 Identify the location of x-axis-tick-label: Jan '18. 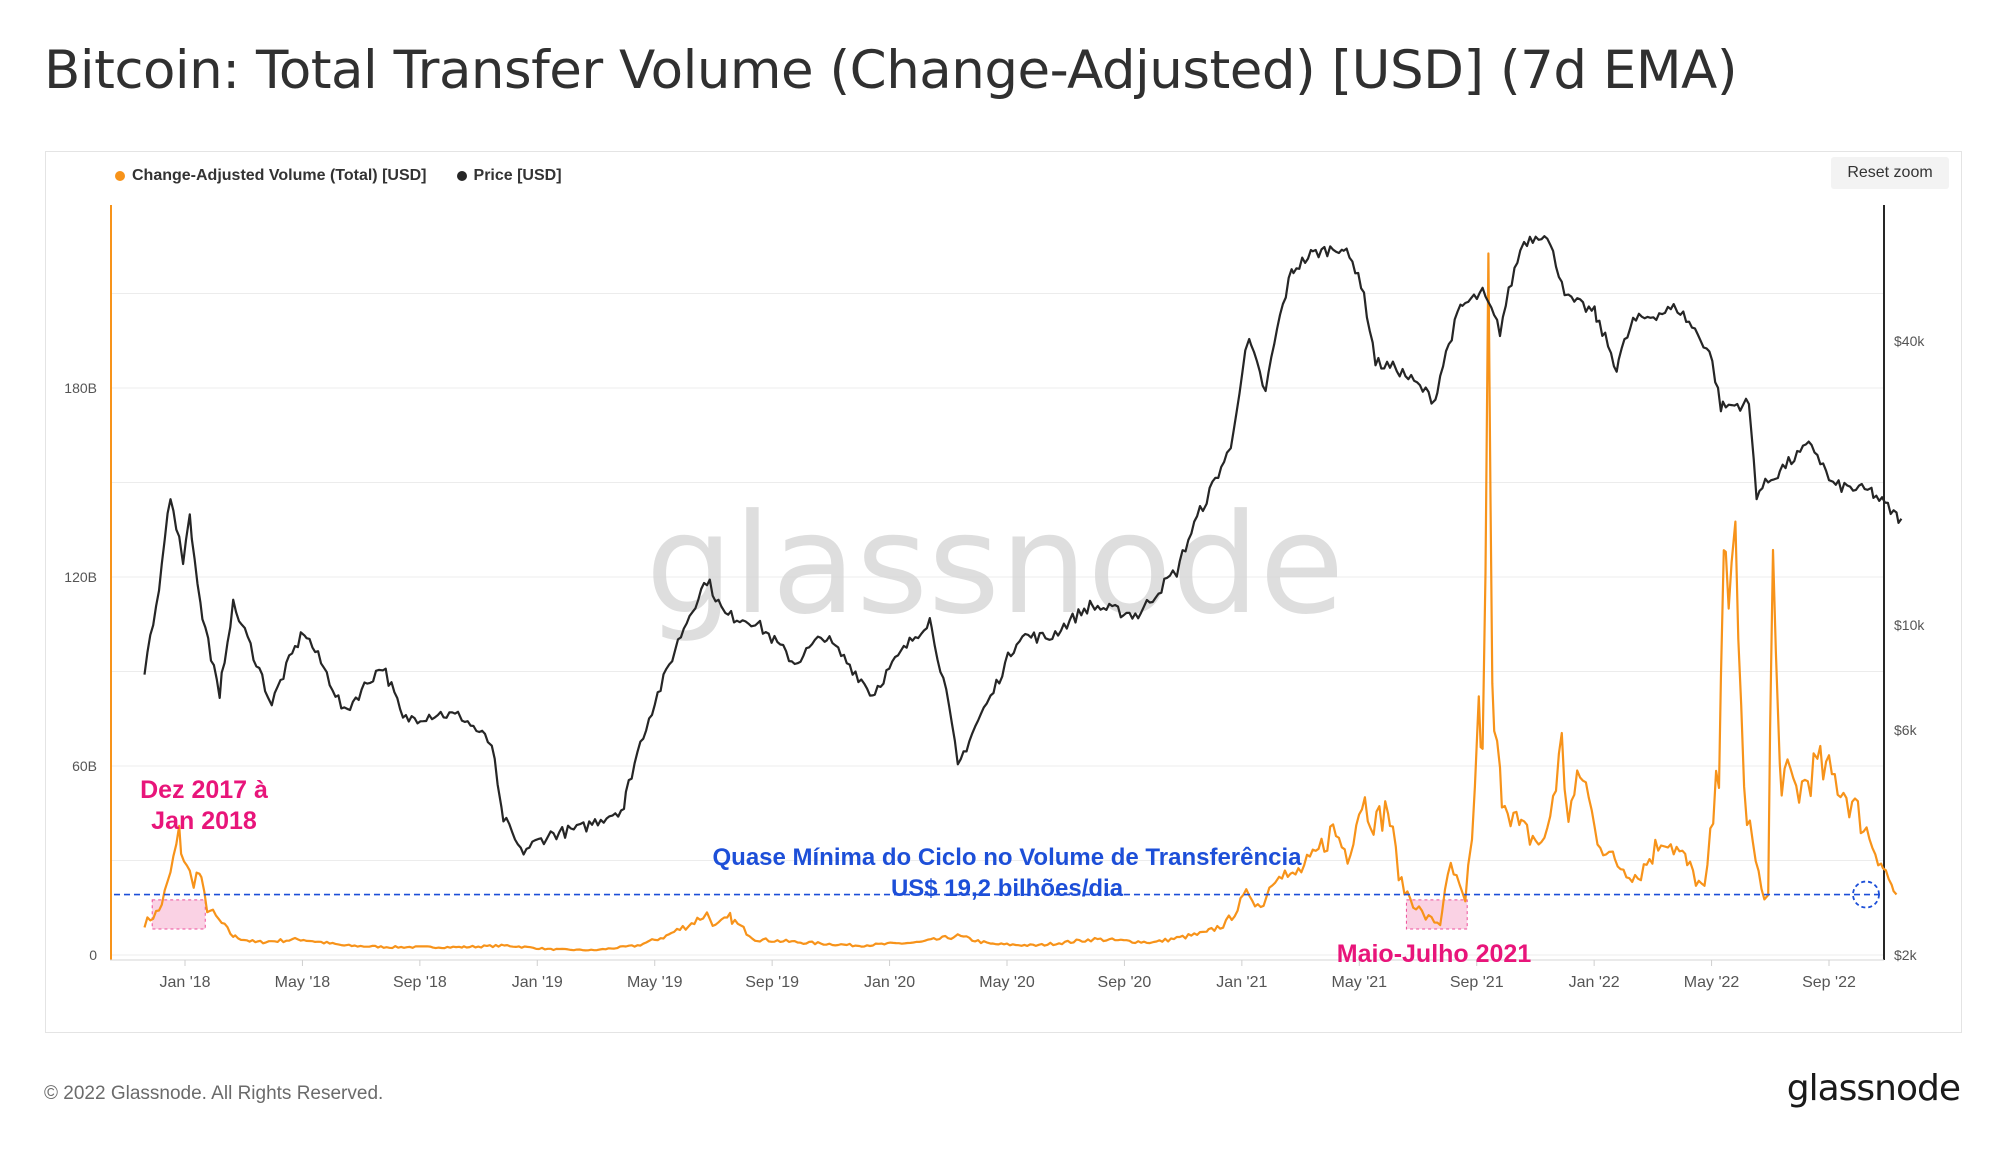
(184, 982).